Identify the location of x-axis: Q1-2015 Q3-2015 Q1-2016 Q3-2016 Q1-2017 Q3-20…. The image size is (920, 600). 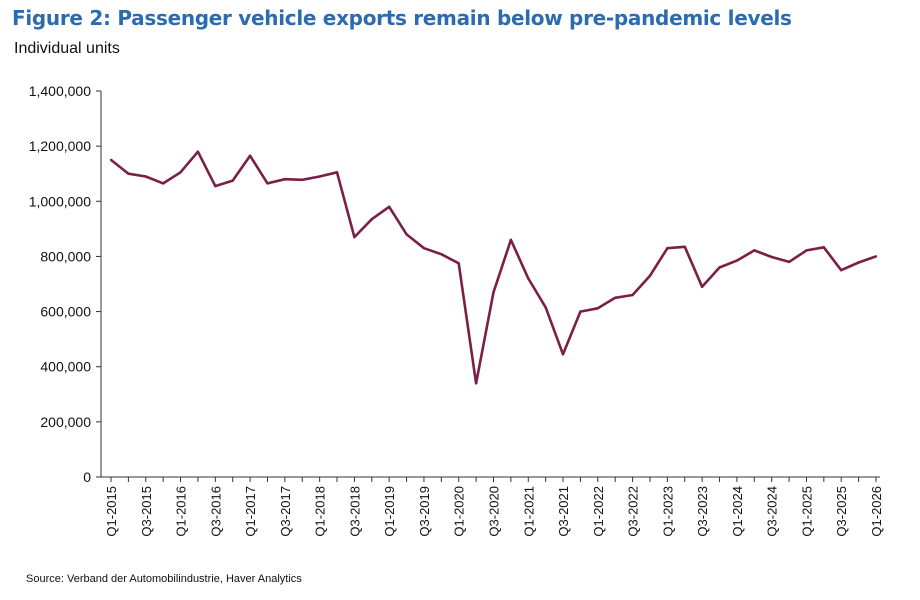
(492, 506).